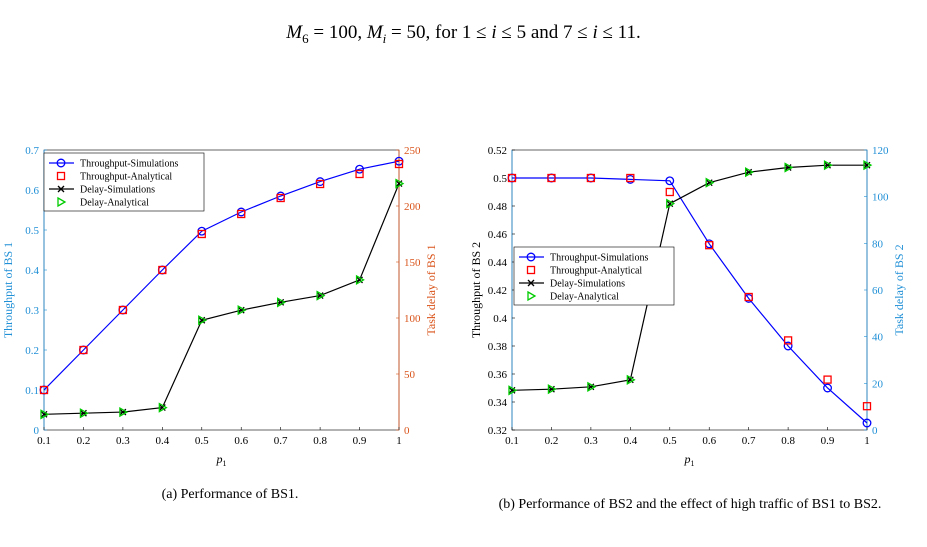 The height and width of the screenshot is (547, 927). I want to click on y-left-tick-label: 0.32, so click(497, 431).